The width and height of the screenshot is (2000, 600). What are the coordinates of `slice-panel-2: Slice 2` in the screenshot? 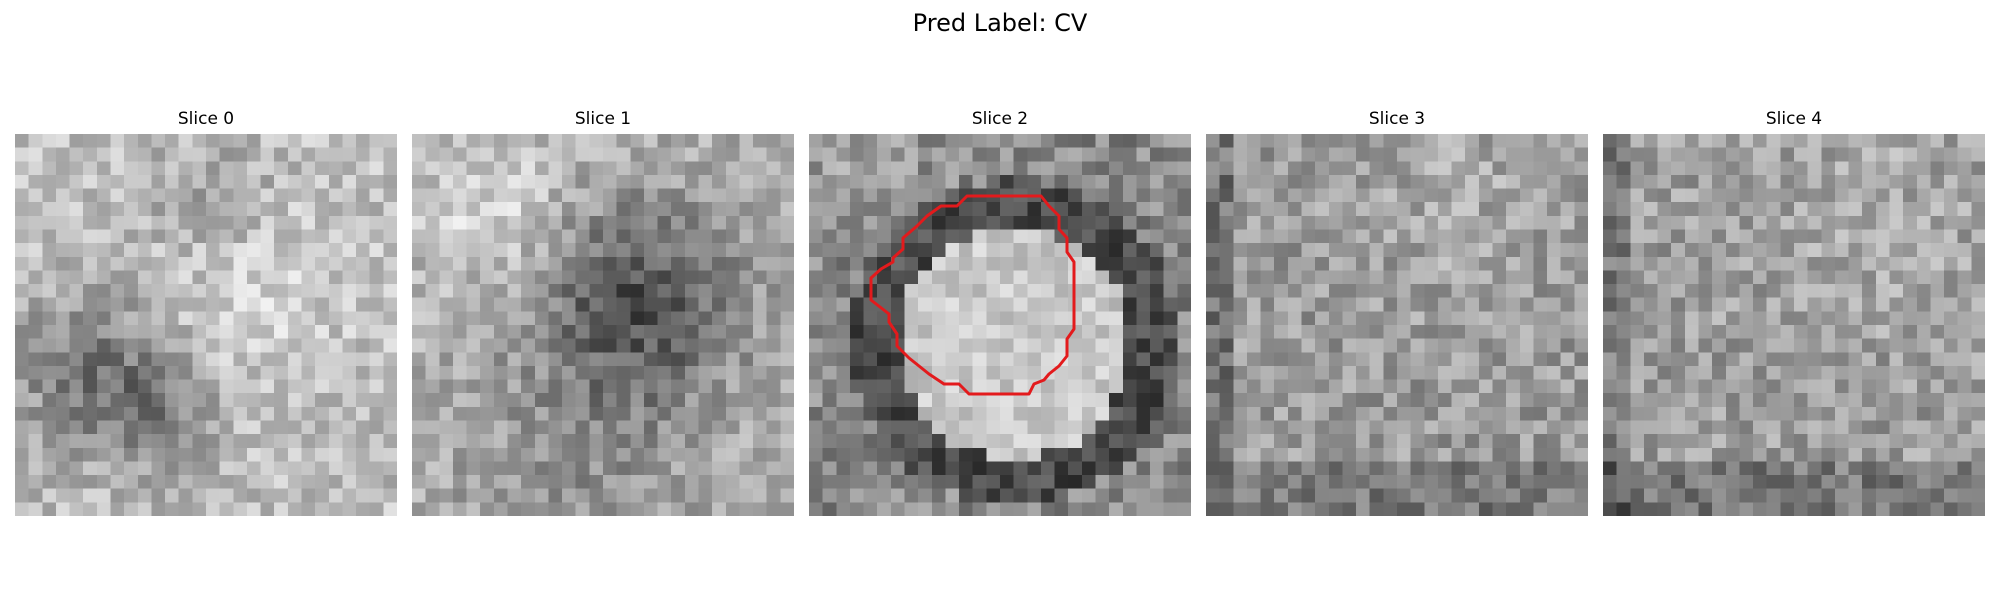 It's located at (1000, 312).